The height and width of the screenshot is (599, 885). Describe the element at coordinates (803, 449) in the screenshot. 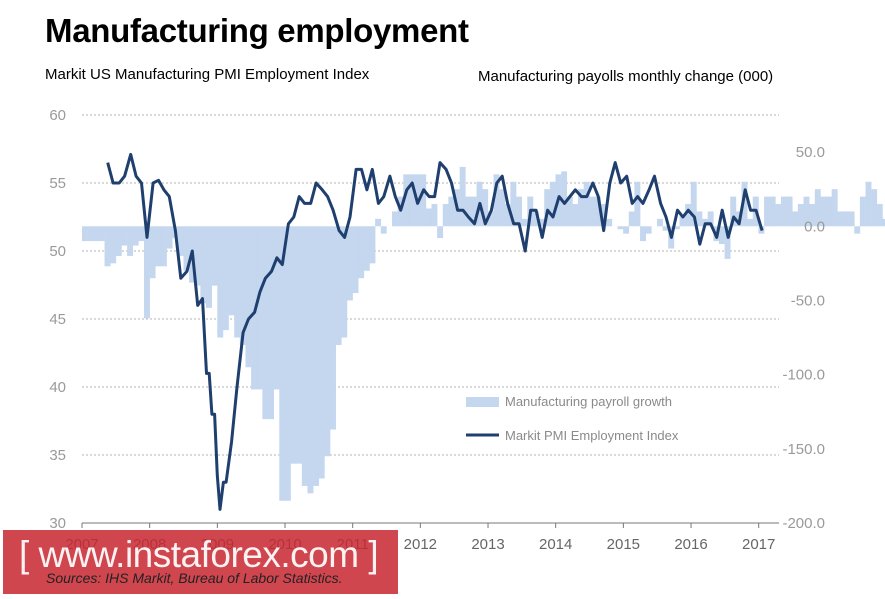

I see `right-tick-label: -150.0` at that location.